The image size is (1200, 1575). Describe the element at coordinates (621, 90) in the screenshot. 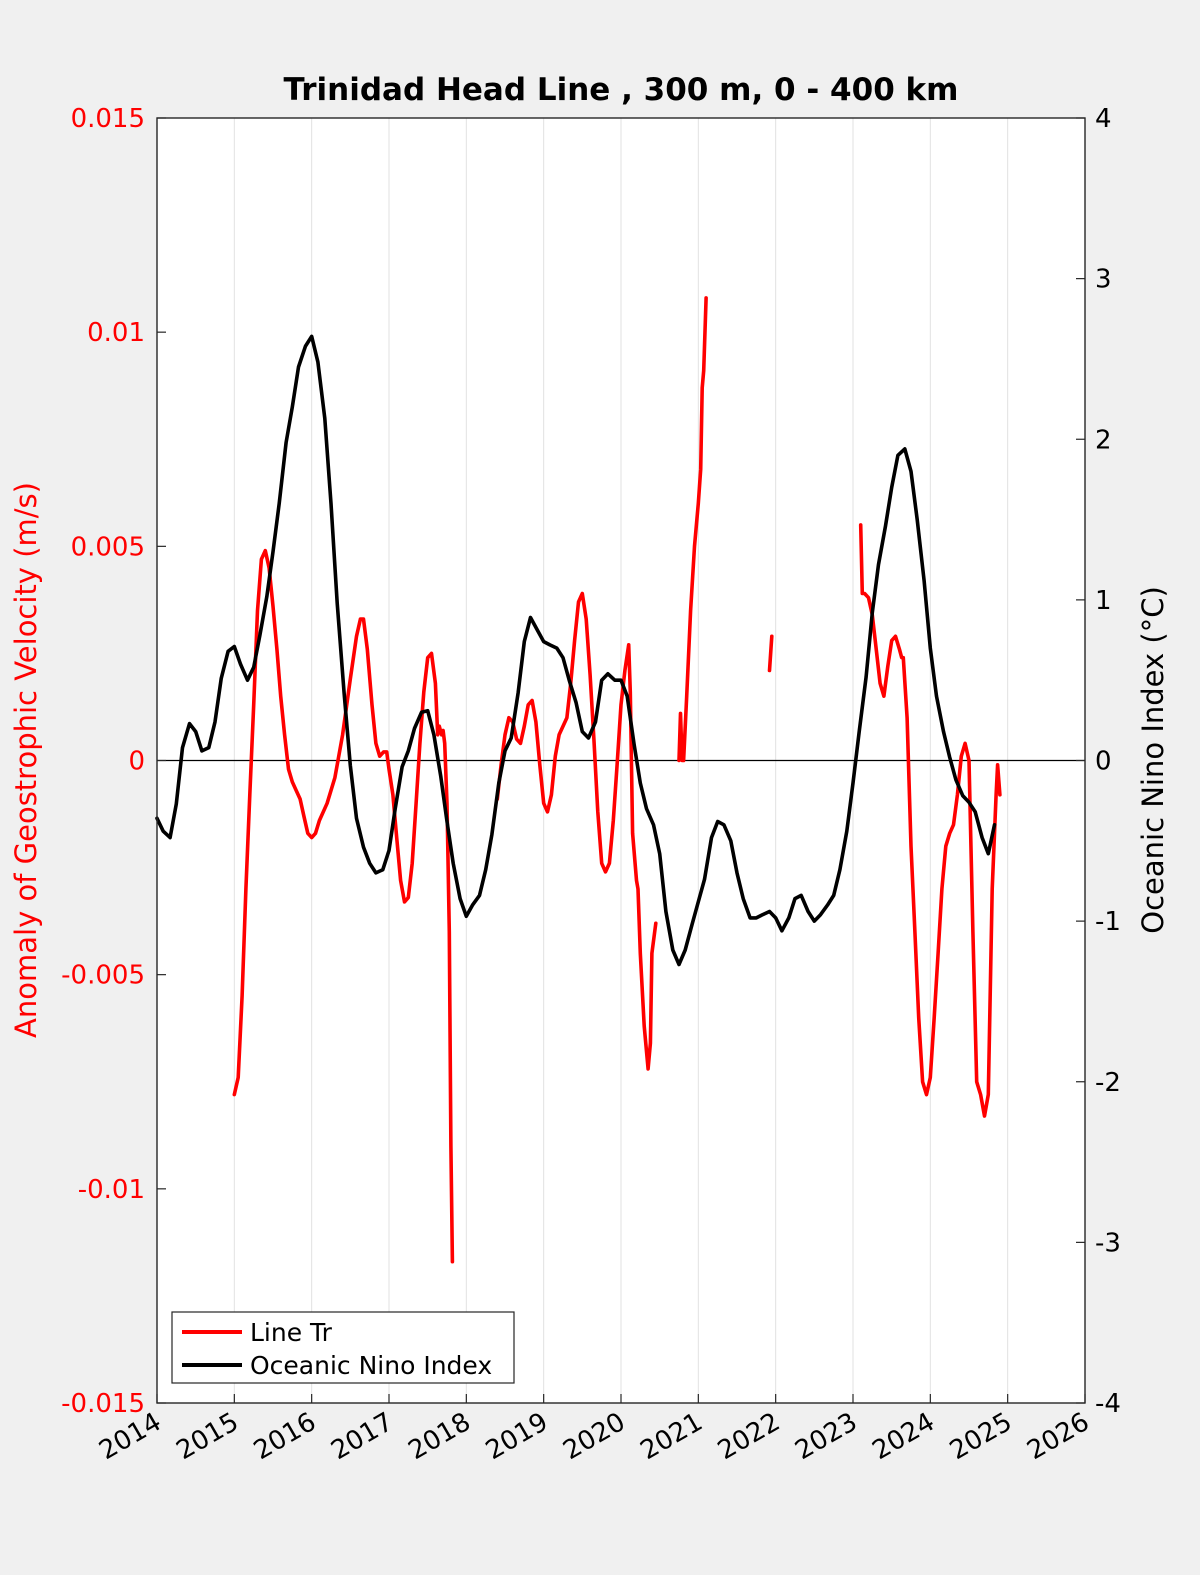

I see `chart-title: Trinidad Head Line , 300 m, 0 - 400 km` at that location.